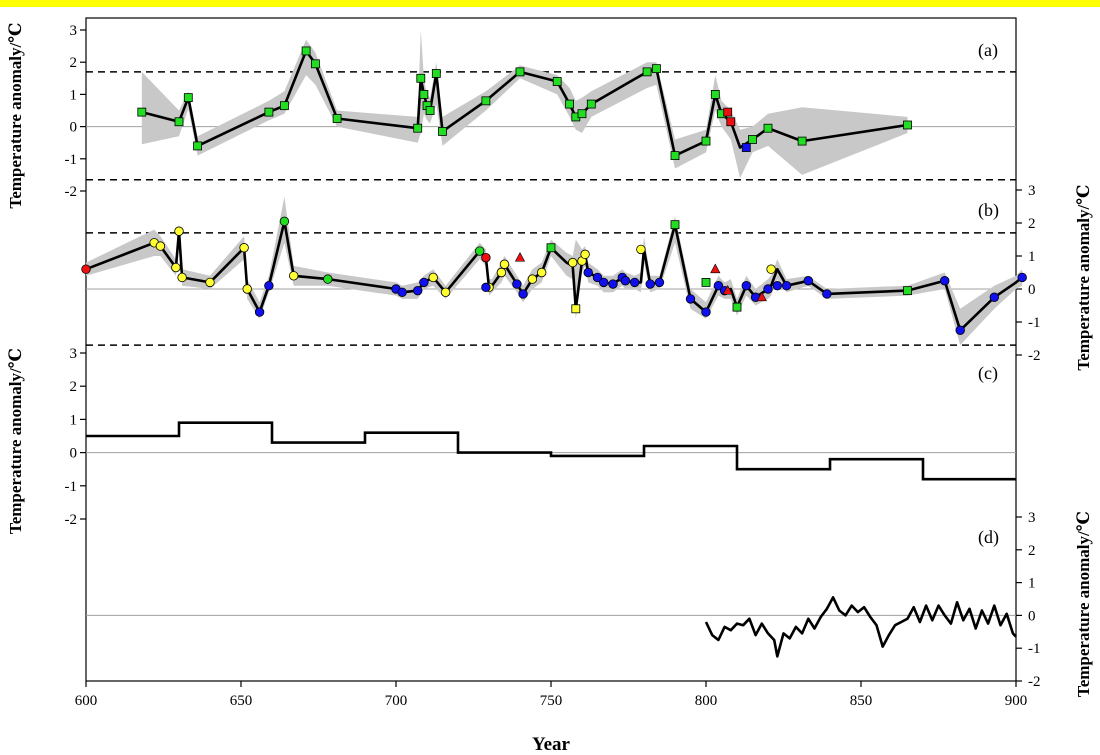  What do you see at coordinates (988, 210) in the screenshot?
I see `panel-label: (b)` at bounding box center [988, 210].